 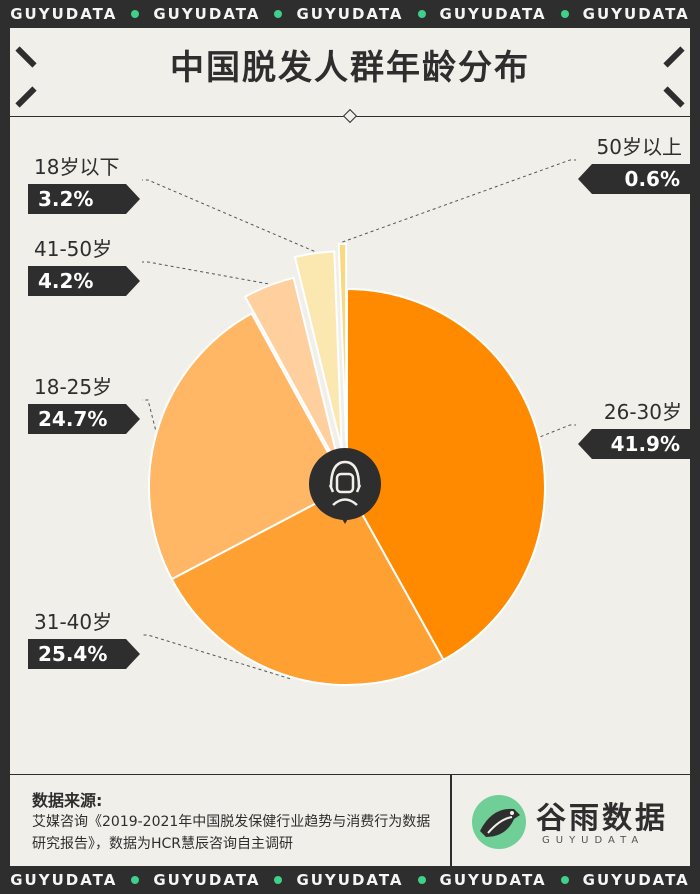 I want to click on source-heading: 数据来源:, so click(x=67, y=800).